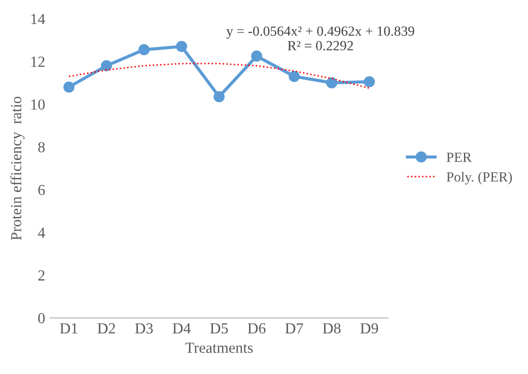  I want to click on annotation: y = -0.0564x² + 0.4962x + 10.839 R² = 0.2292, so click(320, 38).